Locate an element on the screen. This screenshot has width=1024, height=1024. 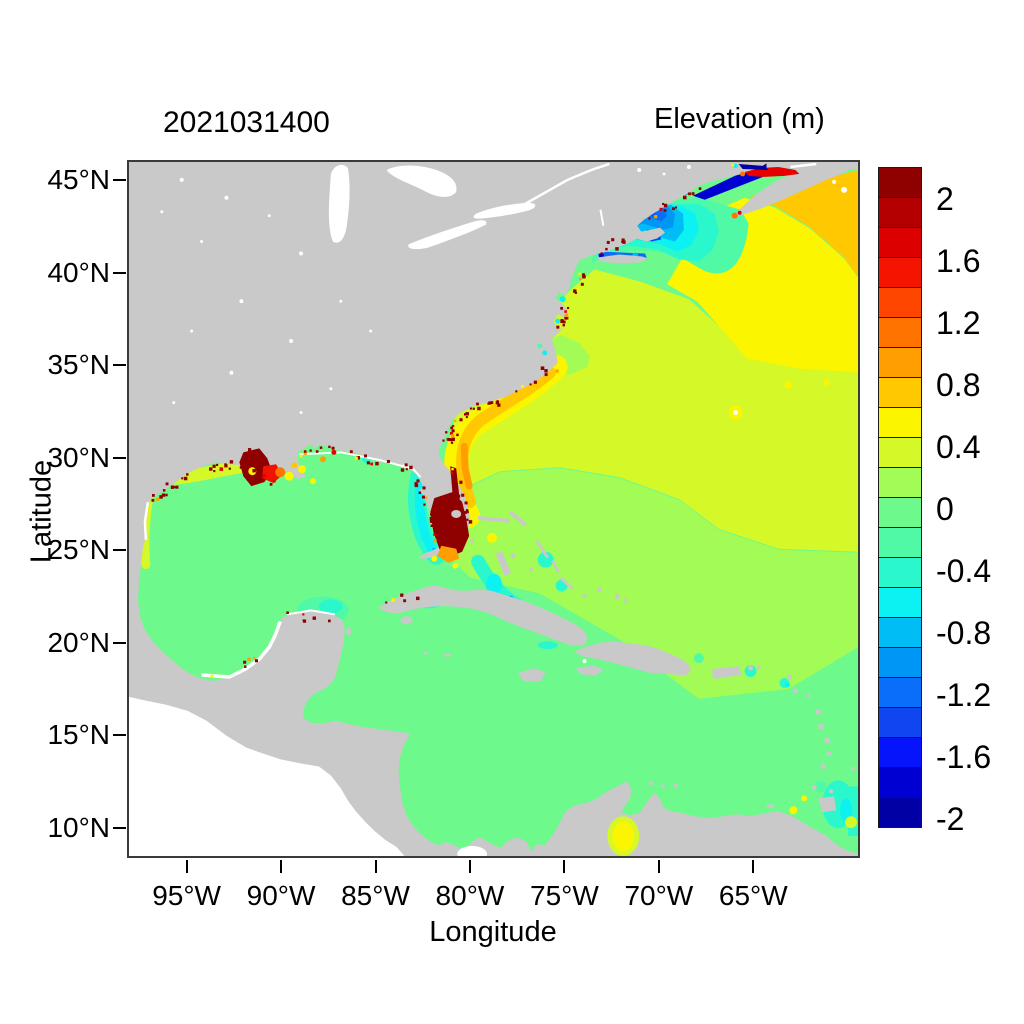
colorbar-tick-label: 0 is located at coordinates (945, 509).